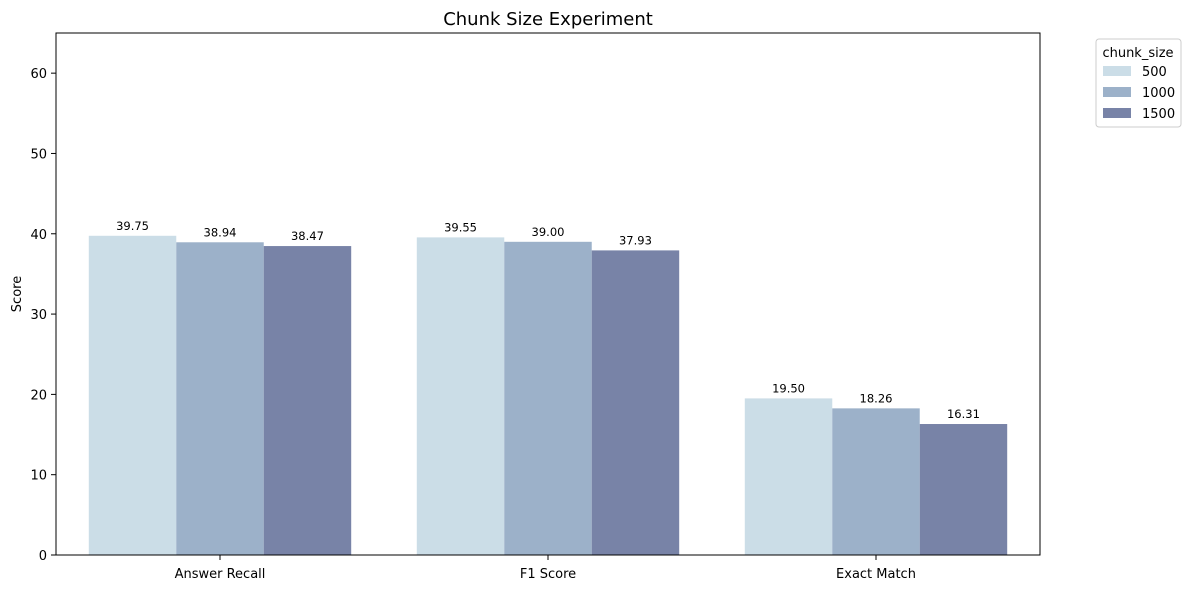  What do you see at coordinates (1154, 72) in the screenshot?
I see `legend-label-500: 500` at bounding box center [1154, 72].